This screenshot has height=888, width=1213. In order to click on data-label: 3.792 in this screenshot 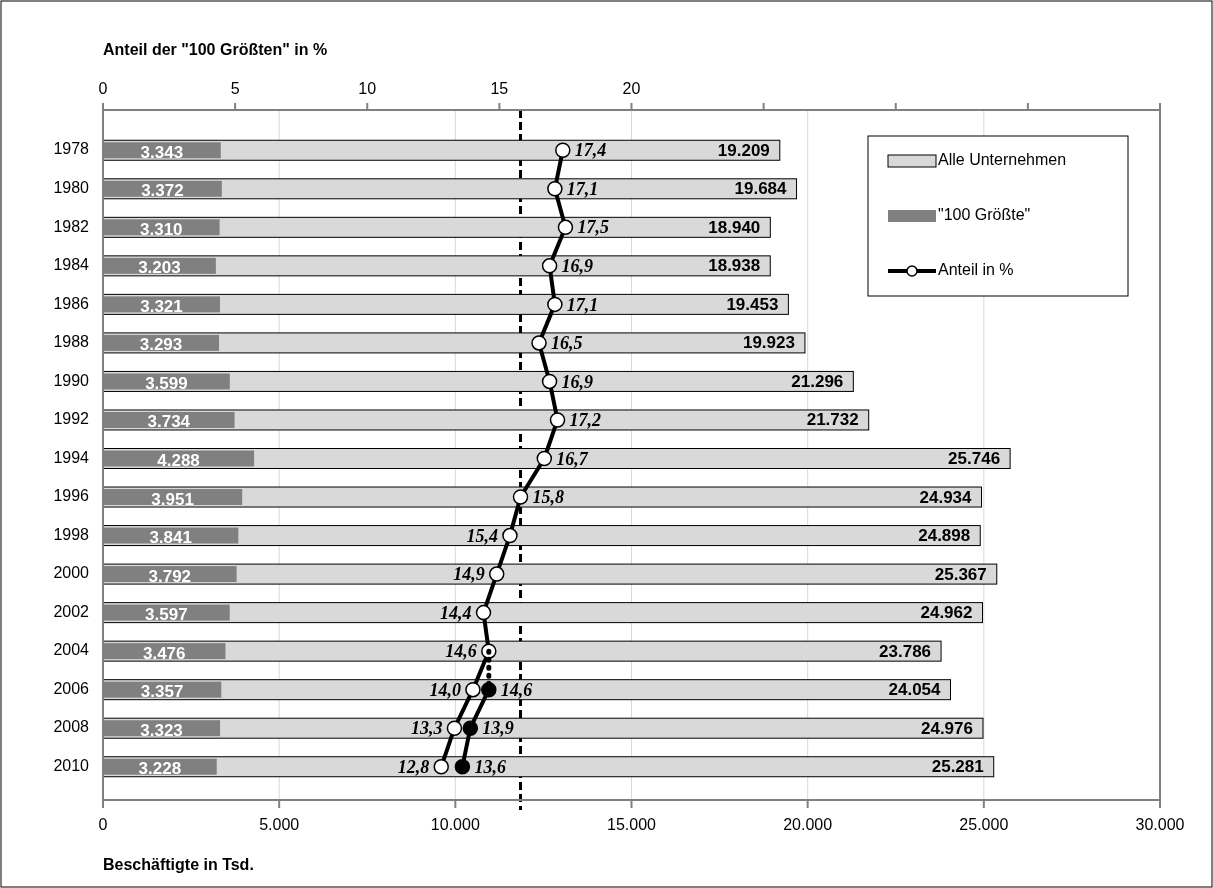, I will do `click(170, 576)`.